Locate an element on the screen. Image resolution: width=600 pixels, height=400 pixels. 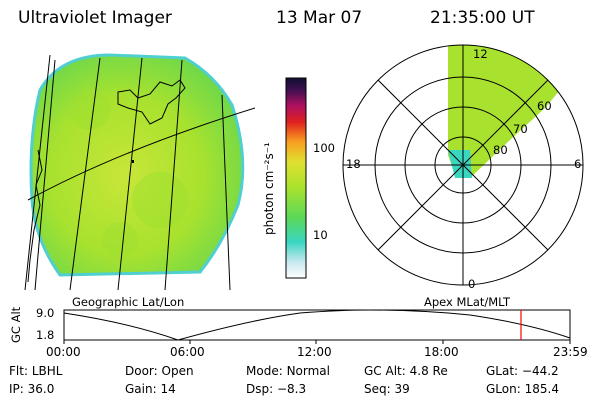
imager-title: Ultraviolet Imager is located at coordinates (95, 18).